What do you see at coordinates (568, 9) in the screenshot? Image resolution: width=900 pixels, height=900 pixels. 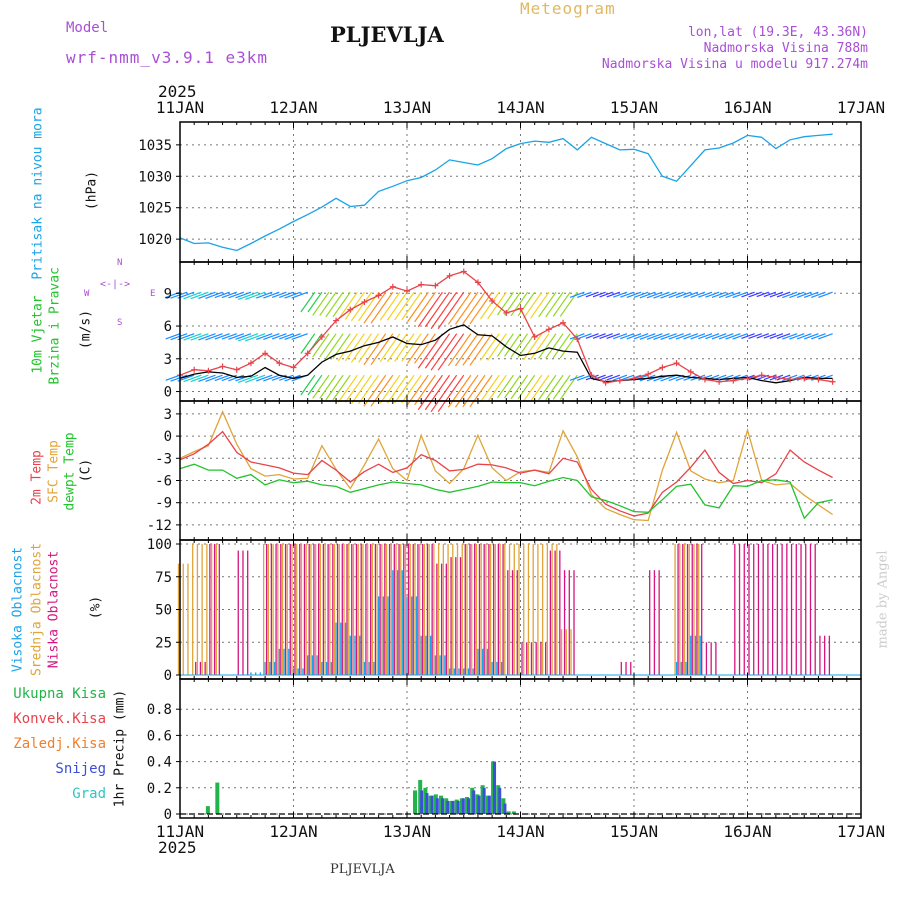 I see `product-title: Meteogram` at bounding box center [568, 9].